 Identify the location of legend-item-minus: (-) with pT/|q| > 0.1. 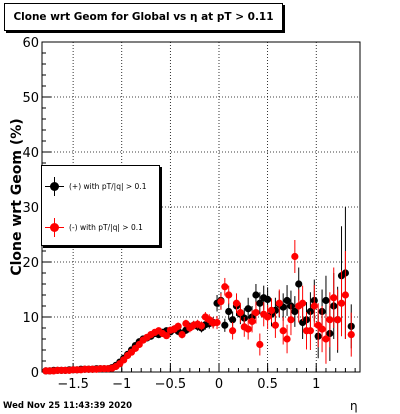
(94, 227).